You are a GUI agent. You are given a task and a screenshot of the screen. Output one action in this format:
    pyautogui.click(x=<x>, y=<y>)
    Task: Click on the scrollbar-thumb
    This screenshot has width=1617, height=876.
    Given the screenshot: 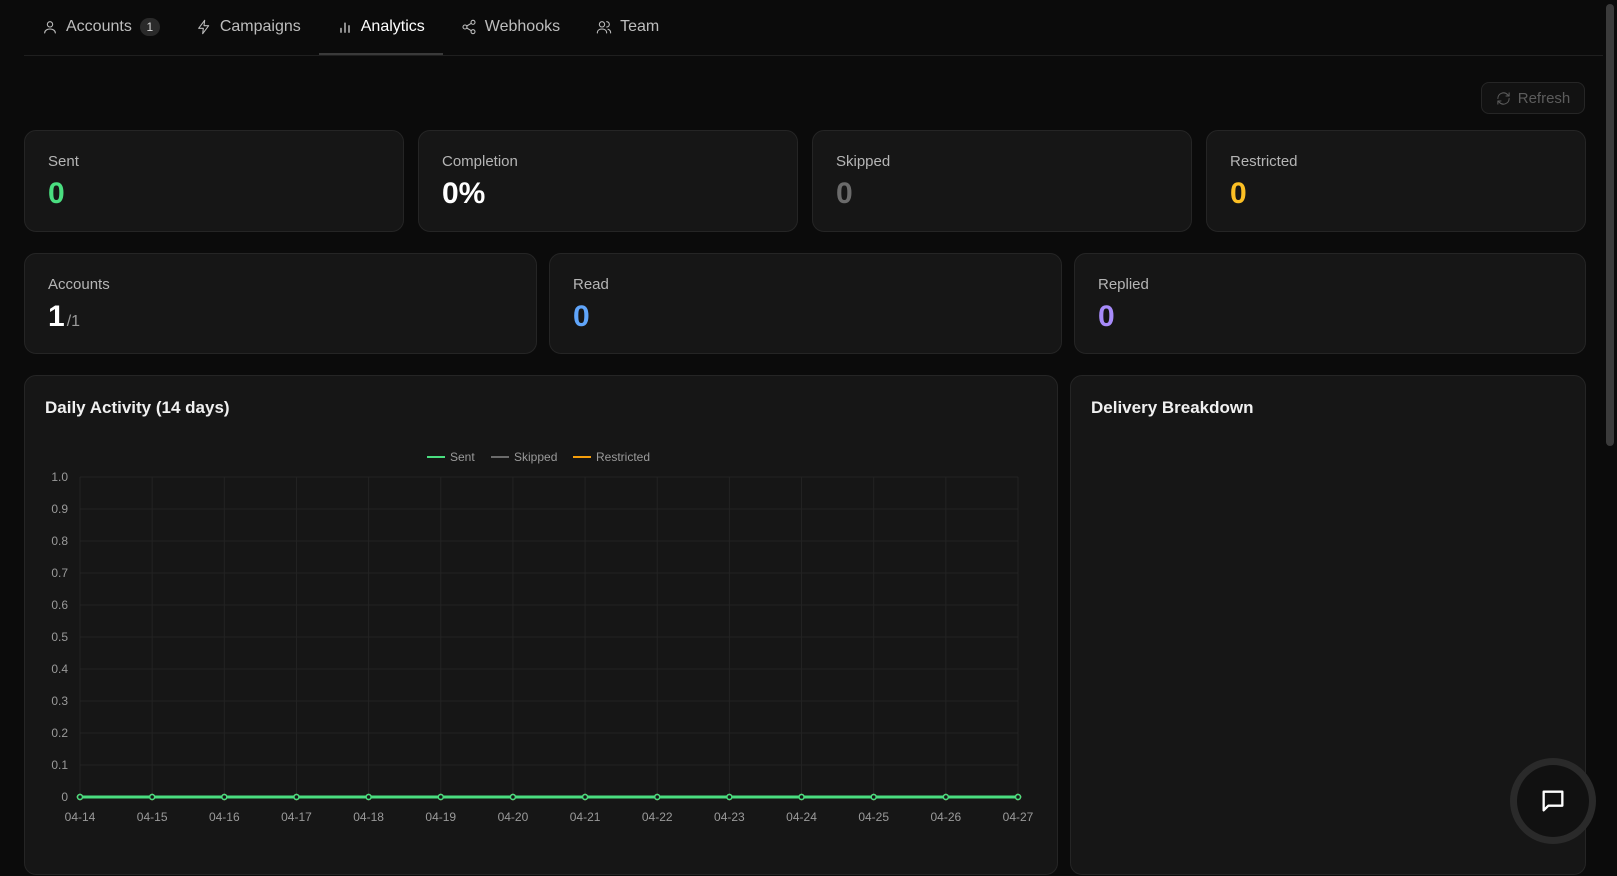 What is the action you would take?
    pyautogui.click(x=1610, y=225)
    